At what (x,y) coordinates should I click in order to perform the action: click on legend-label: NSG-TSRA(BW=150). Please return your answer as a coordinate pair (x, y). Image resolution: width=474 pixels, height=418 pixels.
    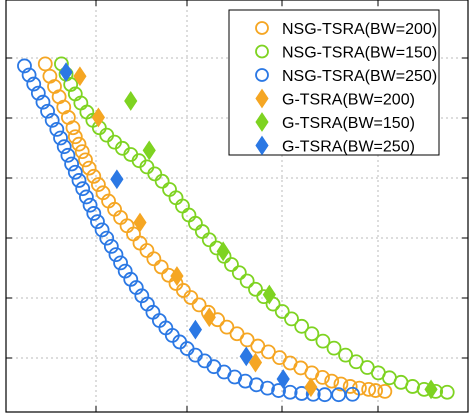
    Looking at the image, I should click on (359, 53).